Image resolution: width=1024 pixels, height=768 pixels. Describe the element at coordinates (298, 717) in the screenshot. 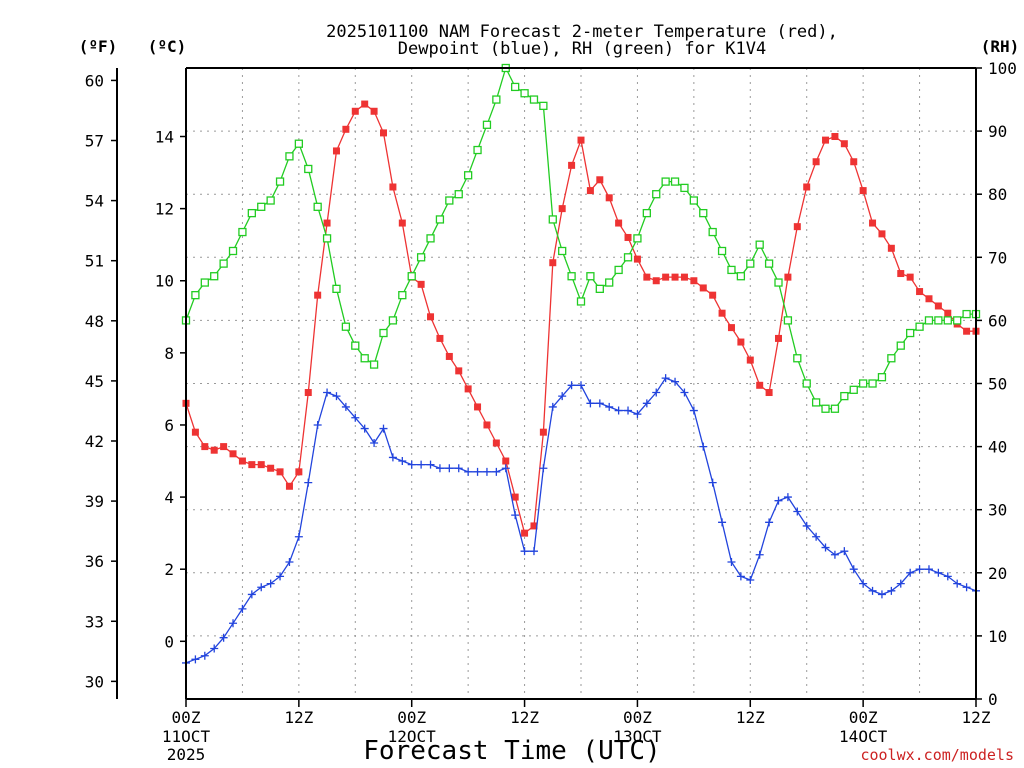

I see `time-tick-label: 12Z` at that location.